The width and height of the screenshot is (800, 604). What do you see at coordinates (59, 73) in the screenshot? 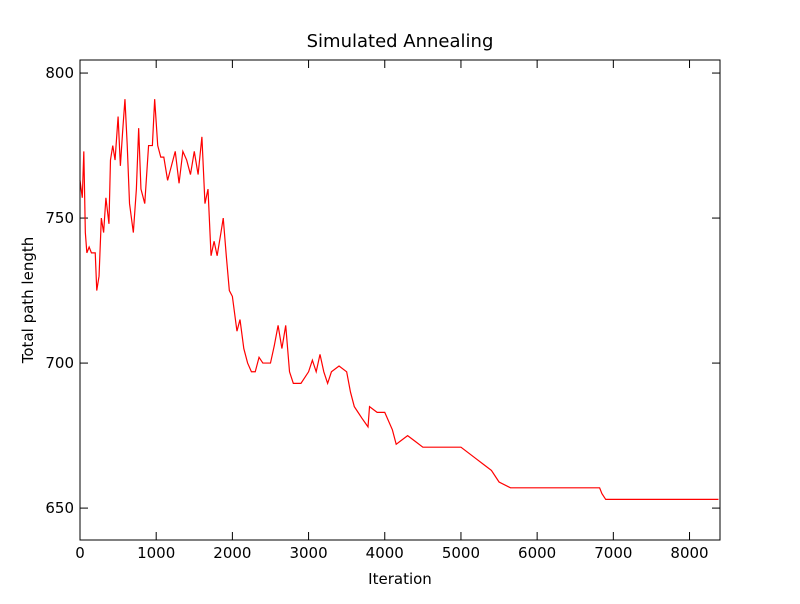
I see `y-tick-label: 800` at bounding box center [59, 73].